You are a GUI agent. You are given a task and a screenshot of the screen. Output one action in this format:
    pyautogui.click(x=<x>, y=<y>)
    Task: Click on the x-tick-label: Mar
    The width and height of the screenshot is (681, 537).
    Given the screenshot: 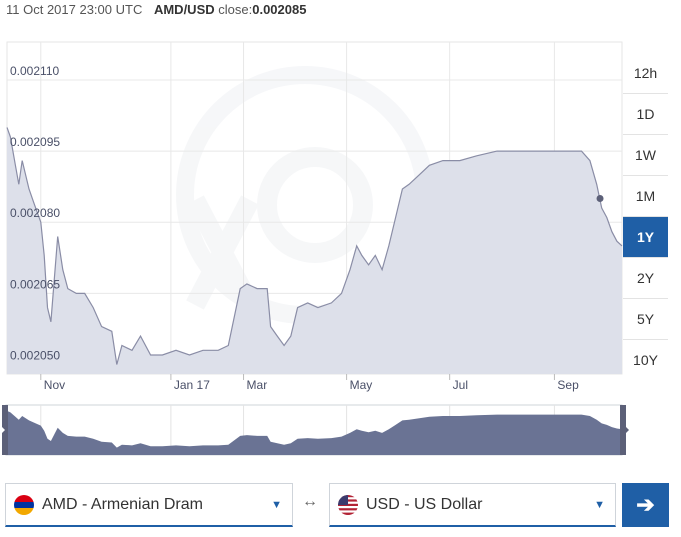 What is the action you would take?
    pyautogui.click(x=257, y=385)
    